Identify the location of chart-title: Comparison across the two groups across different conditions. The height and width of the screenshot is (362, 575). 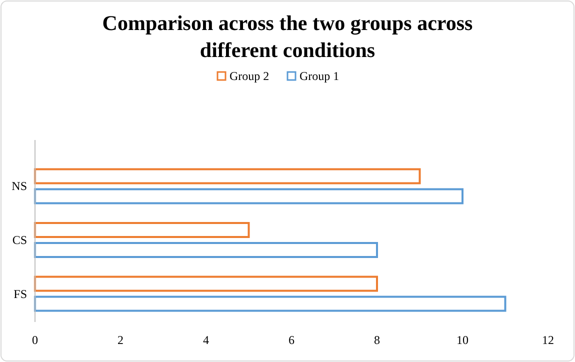
(287, 36).